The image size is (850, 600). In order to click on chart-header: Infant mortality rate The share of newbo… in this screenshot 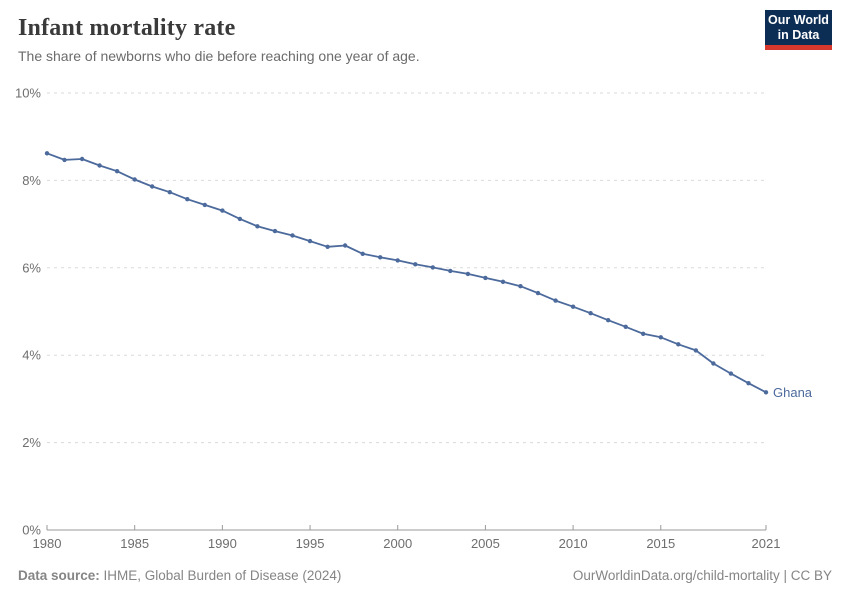, I will do `click(425, 39)`.